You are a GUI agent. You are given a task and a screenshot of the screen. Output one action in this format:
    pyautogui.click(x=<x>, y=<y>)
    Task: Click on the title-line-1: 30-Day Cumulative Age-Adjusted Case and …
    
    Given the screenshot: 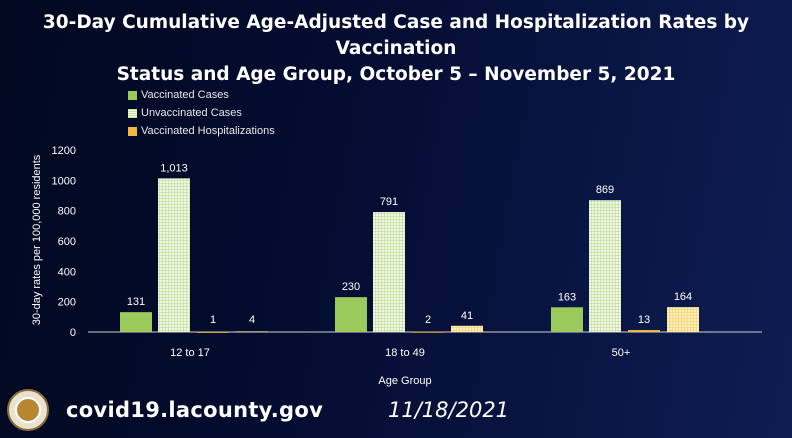 What is the action you would take?
    pyautogui.click(x=396, y=35)
    